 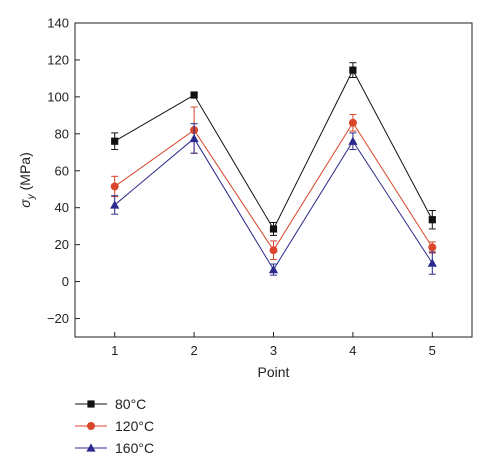 I want to click on y-tick-label: −20, so click(x=58, y=318).